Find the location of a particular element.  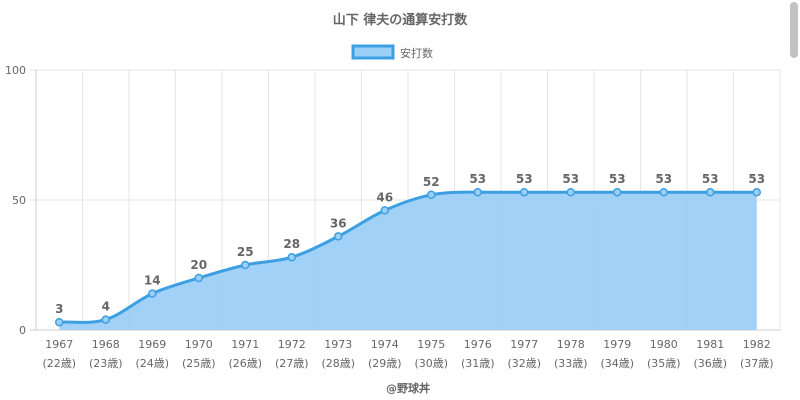

x-tick-label: 1975 is located at coordinates (431, 344).